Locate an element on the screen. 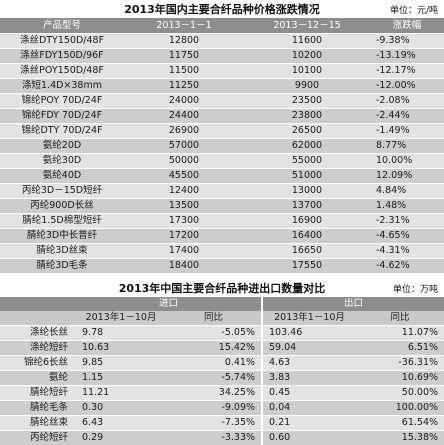 This screenshot has height=445, width=444. price-start-cell: 24400 is located at coordinates (184, 116).